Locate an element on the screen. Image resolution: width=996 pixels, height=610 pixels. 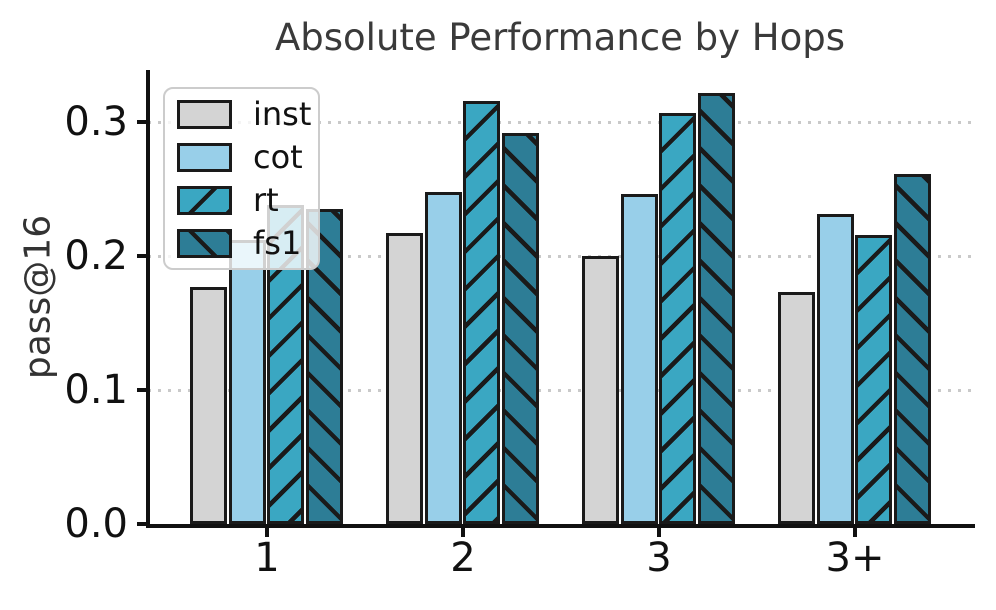
x-tick-label-1: 1 is located at coordinates (267, 558).